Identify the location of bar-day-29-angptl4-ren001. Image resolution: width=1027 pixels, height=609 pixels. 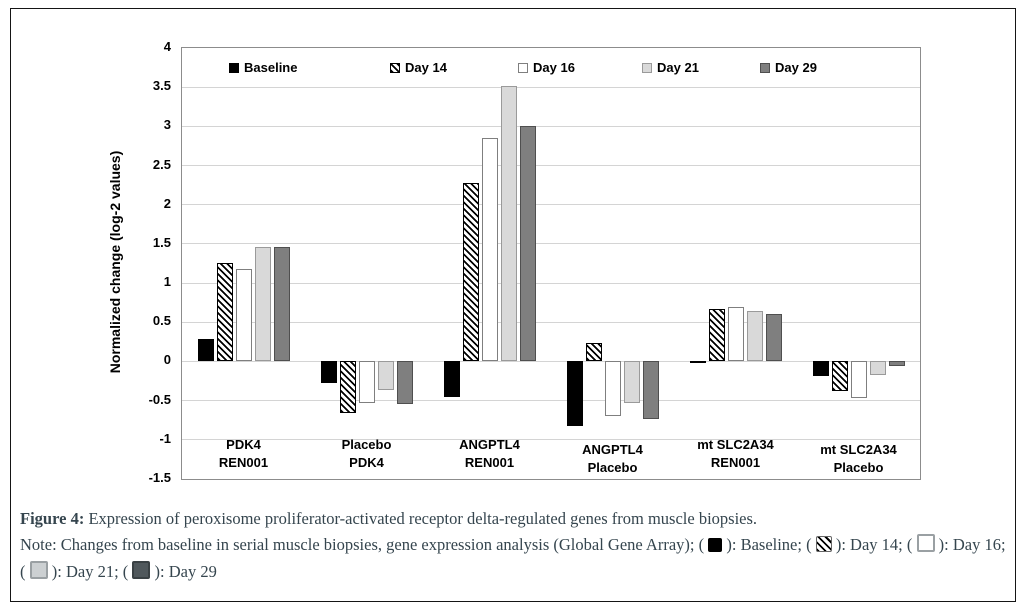
(527, 243).